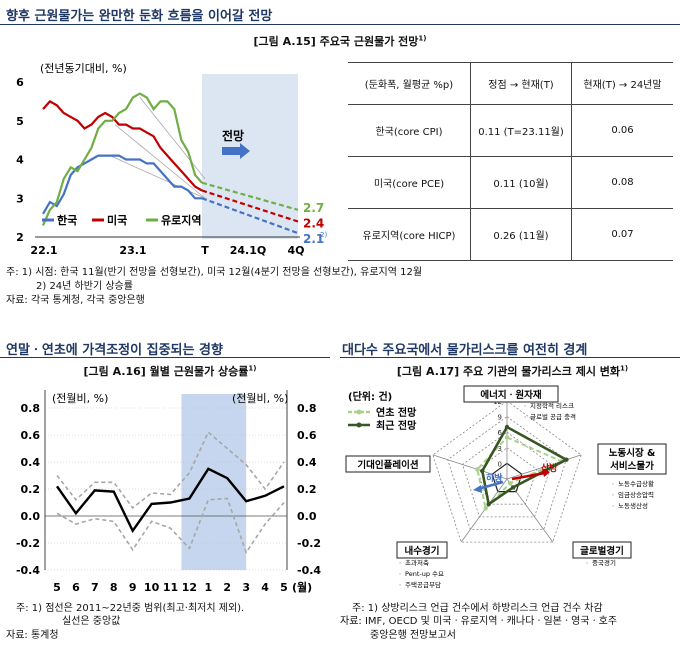 This screenshot has height=649, width=680. What do you see at coordinates (632, 483) in the screenshot?
I see `radar-axis-sub: ㆍ 노동수급상황` at bounding box center [632, 483].